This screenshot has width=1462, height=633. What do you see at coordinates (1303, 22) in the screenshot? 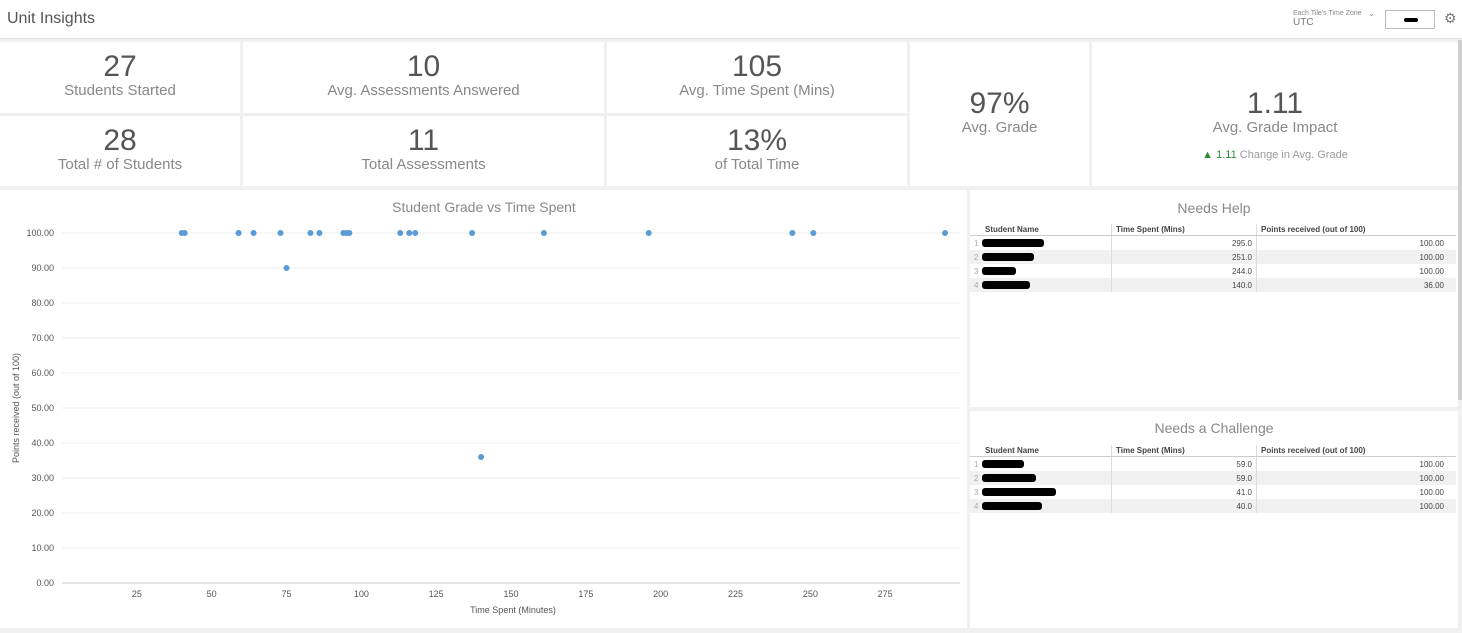
I see `timezone-value: UTC` at bounding box center [1303, 22].